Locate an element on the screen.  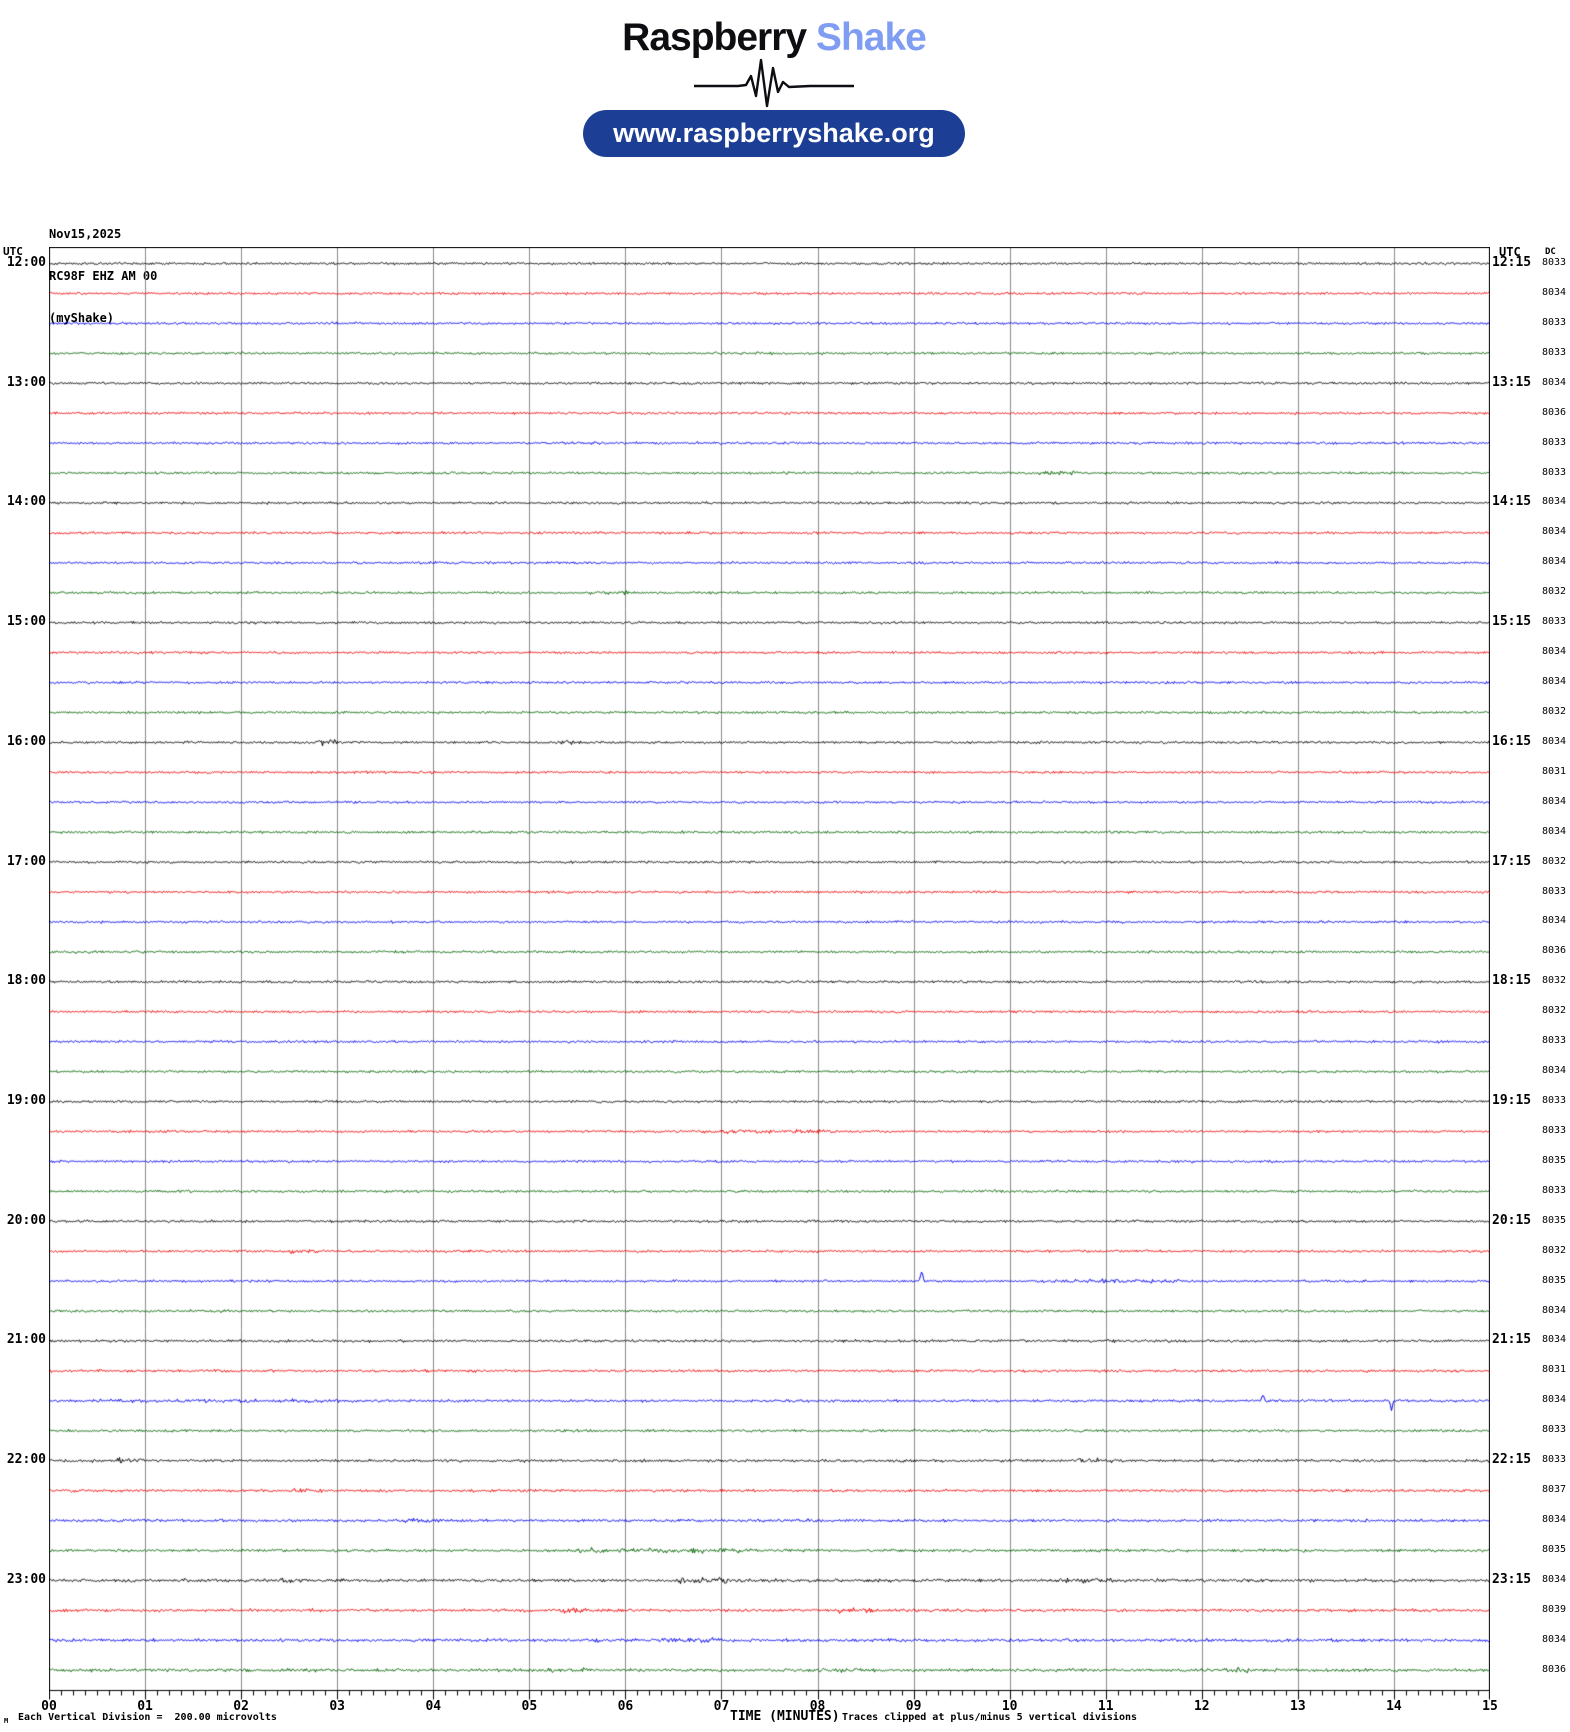
x-axis-title: TIME (MINUTES) is located at coordinates (785, 1716).